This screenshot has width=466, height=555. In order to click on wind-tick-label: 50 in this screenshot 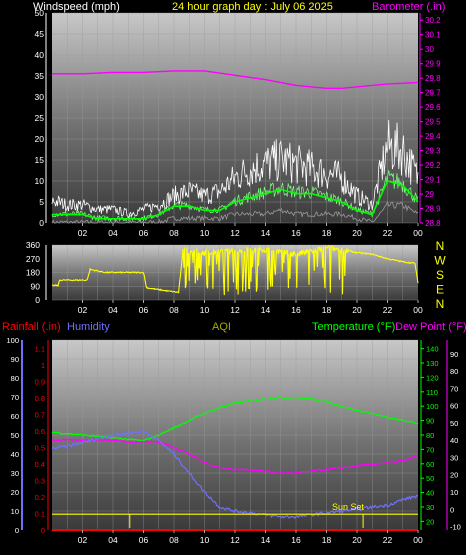, I will do `click(40, 13)`.